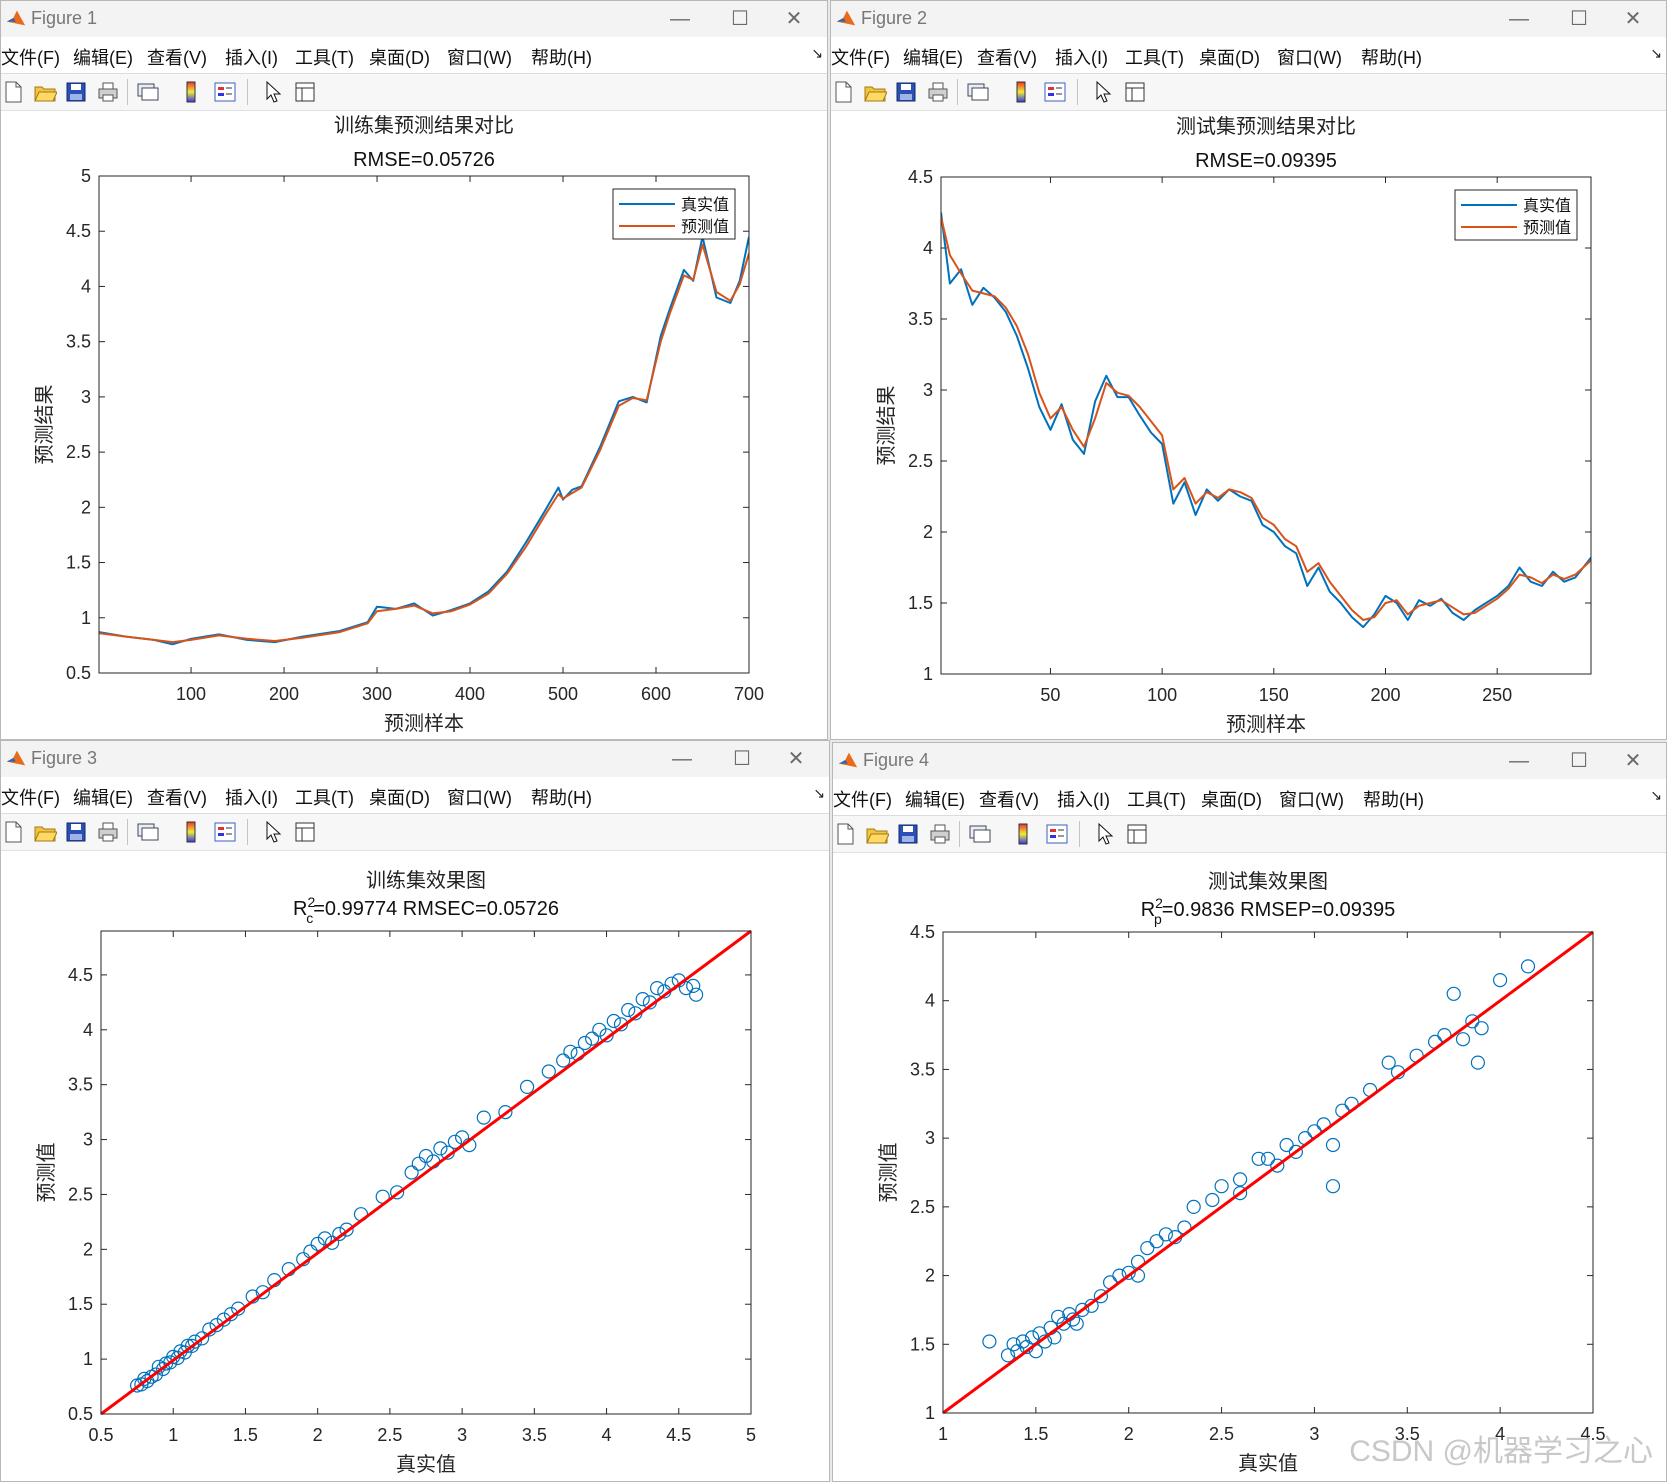 The height and width of the screenshot is (1482, 1667). What do you see at coordinates (928, 532) in the screenshot?
I see `y-tick-label: 2` at bounding box center [928, 532].